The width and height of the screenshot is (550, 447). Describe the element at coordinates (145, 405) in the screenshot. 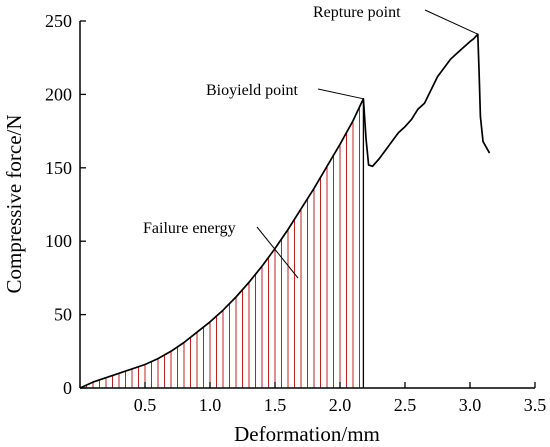

I see `x-tick-label: 0.5` at that location.